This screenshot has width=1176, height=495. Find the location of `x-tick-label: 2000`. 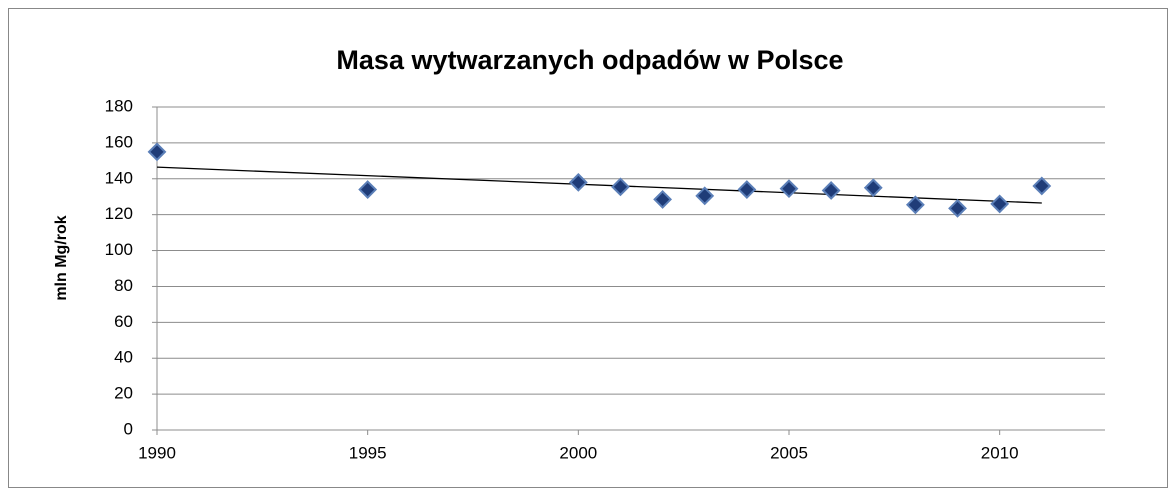

x-tick-label: 2000 is located at coordinates (578, 452).